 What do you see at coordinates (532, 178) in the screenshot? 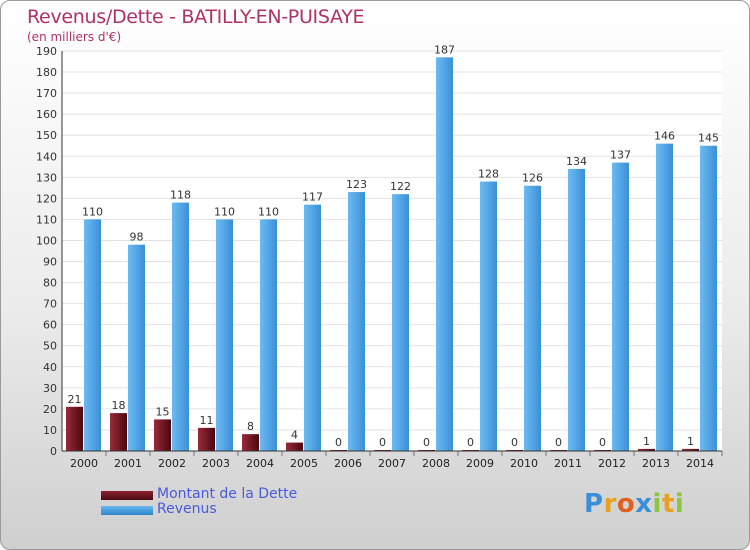
I see `revenus-bar-label: 126` at bounding box center [532, 178].